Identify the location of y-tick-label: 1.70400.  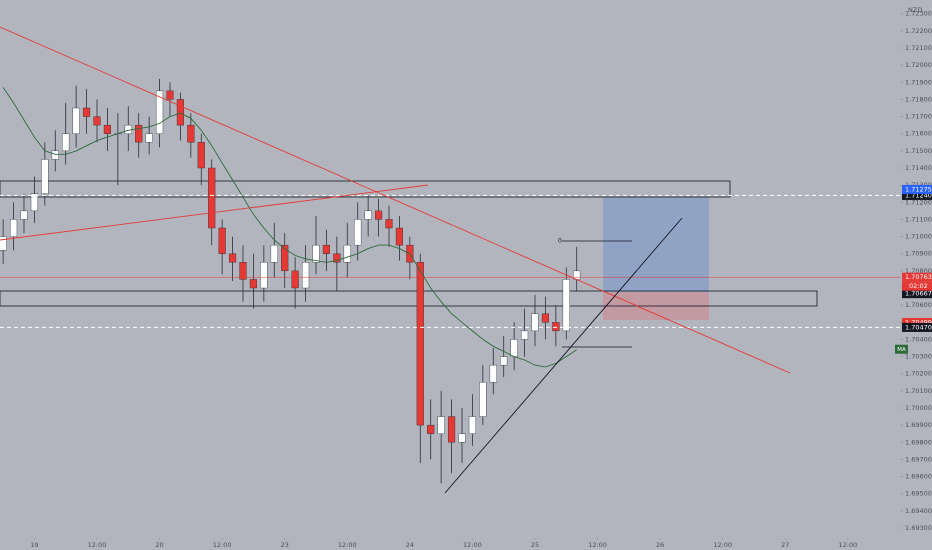
(918, 339).